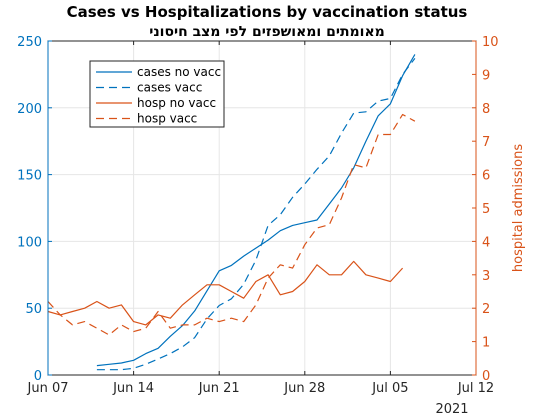 The image size is (535, 420). Describe the element at coordinates (267, 32) in the screenshot. I see `chart-subtitle: מאומתים ומאושפזים לפי מצב חיסוני` at that location.